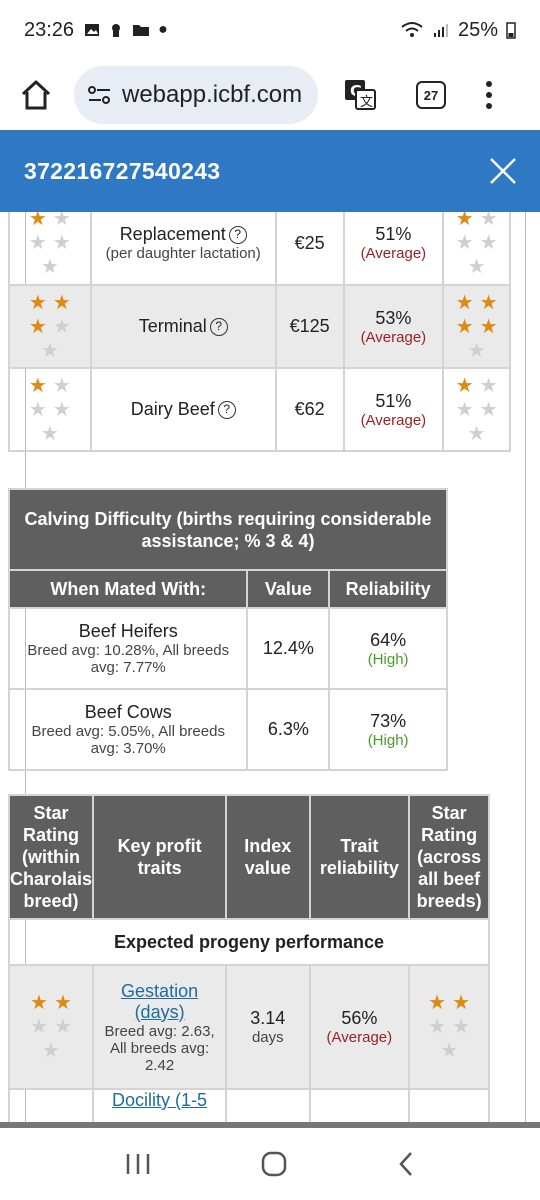 This screenshot has width=540, height=1200. I want to click on system-nav-bar, so click(270, 1164).